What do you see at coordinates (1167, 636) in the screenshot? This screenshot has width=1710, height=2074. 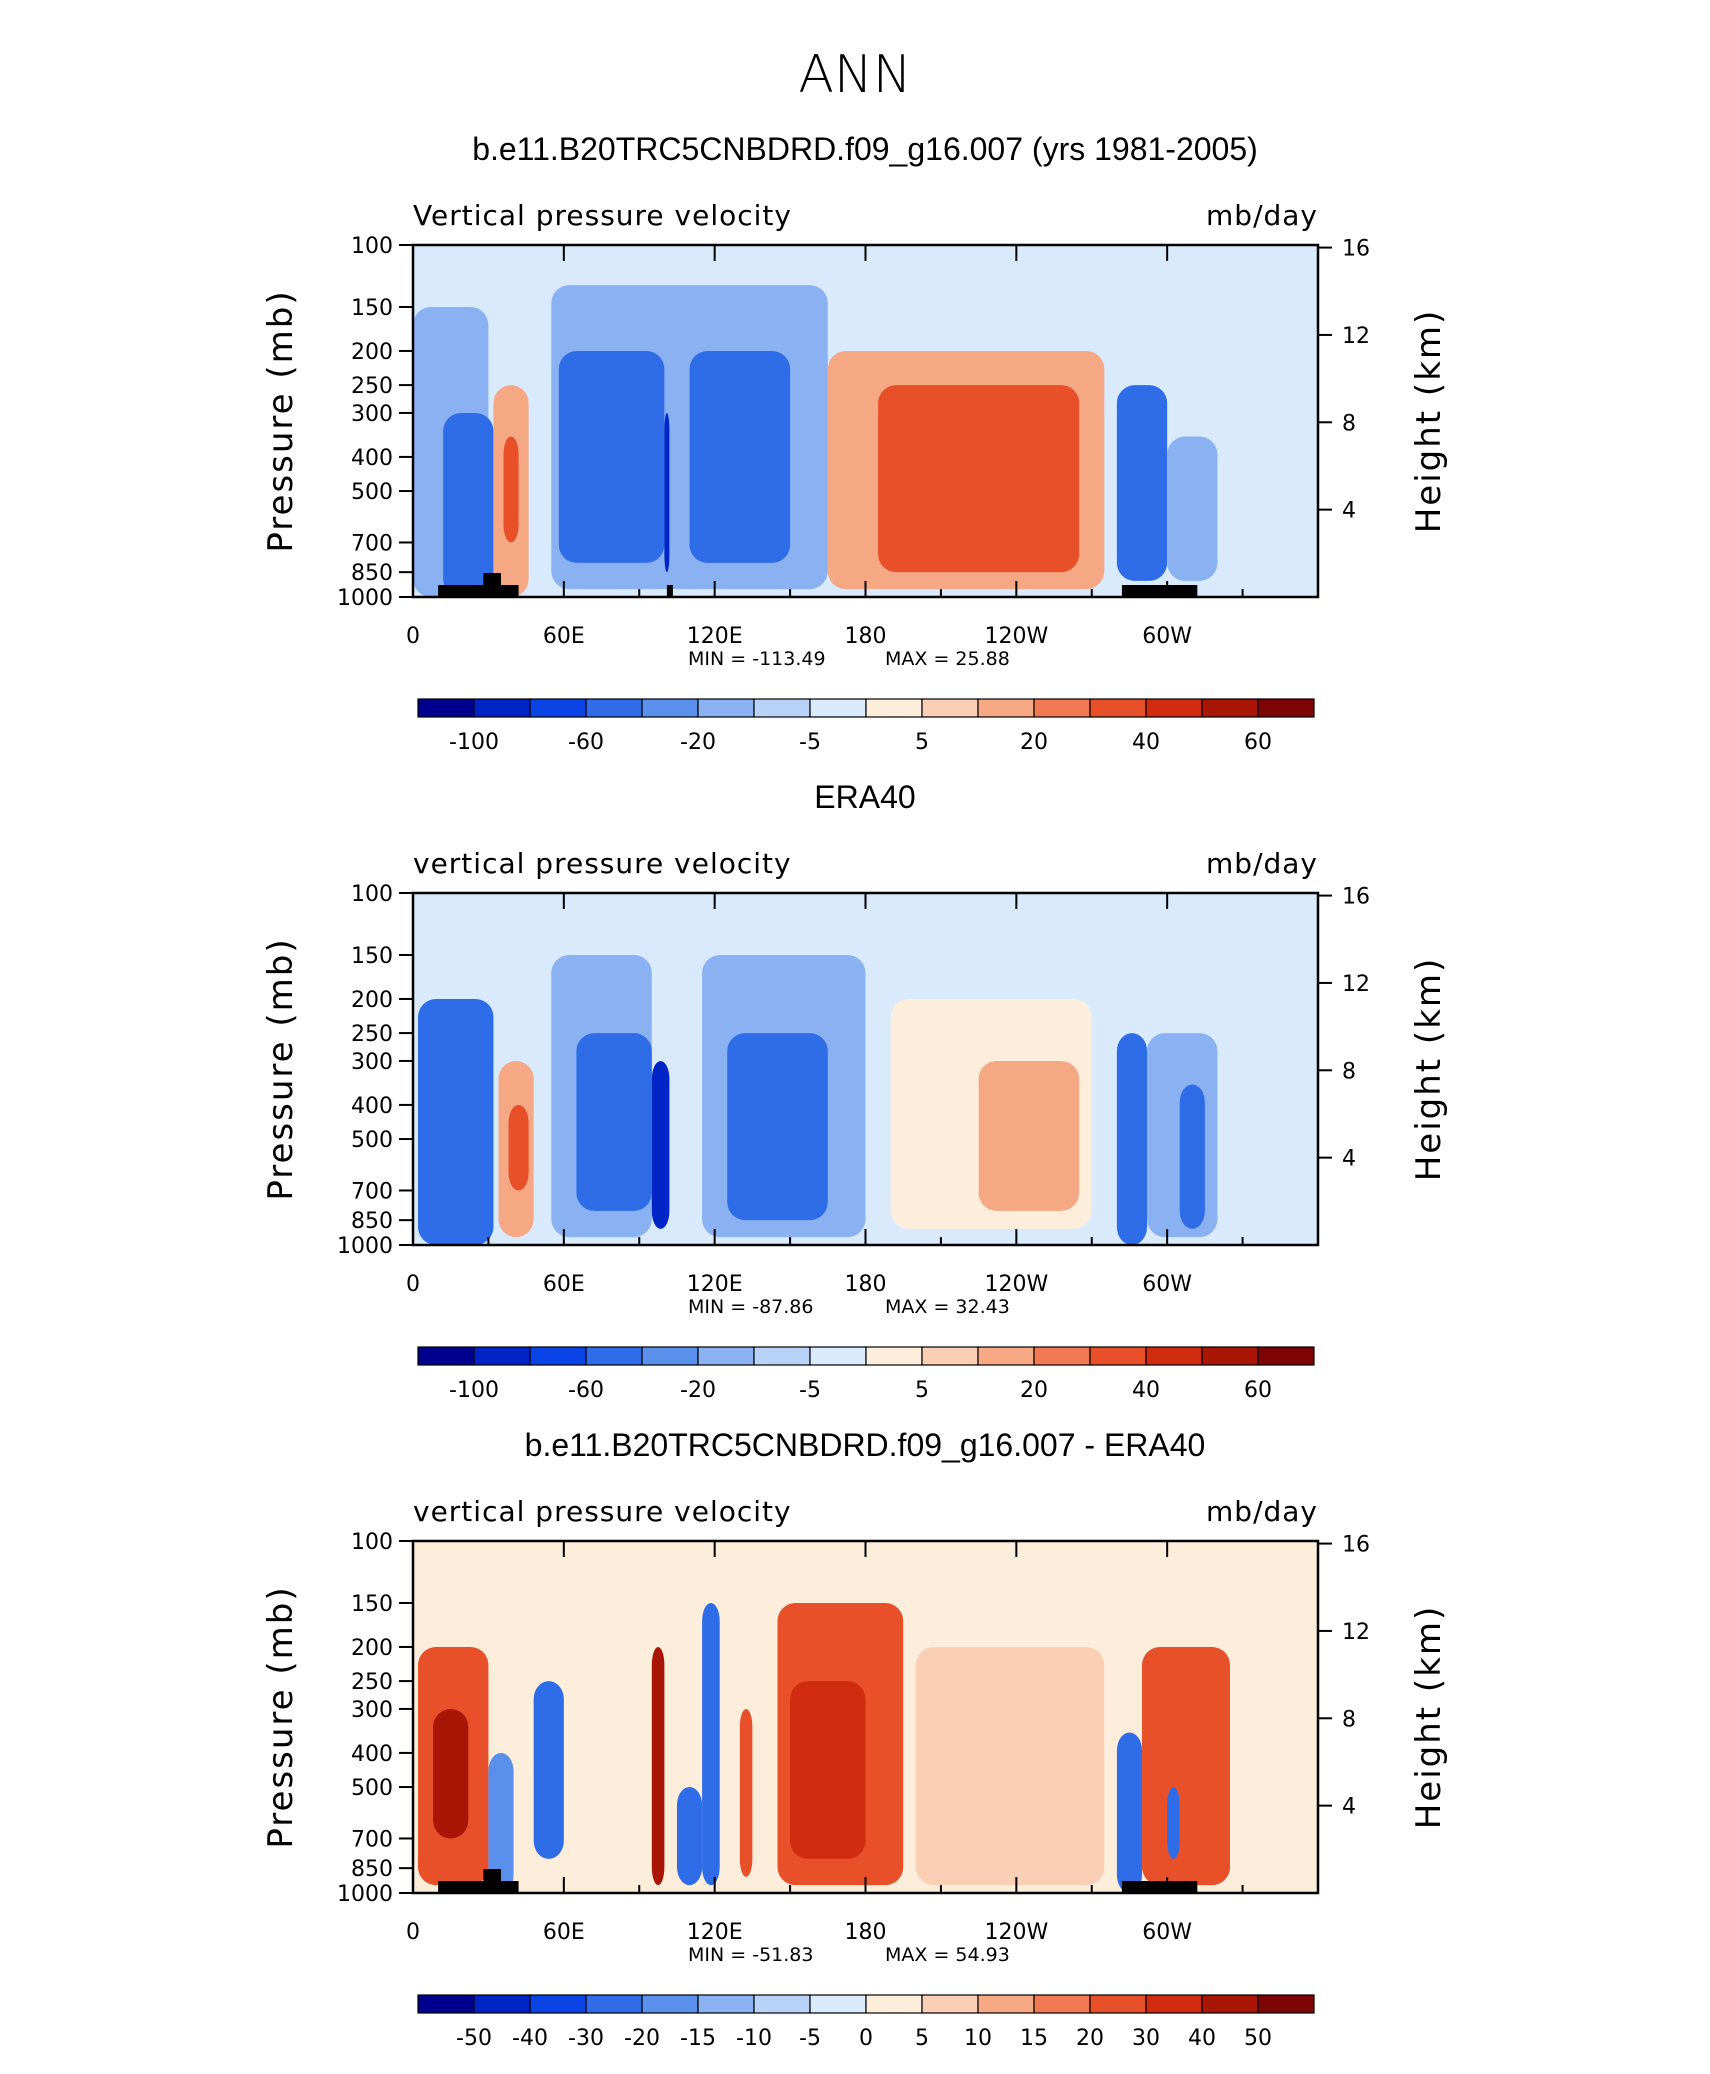 I see `x-tick-label: 60W` at bounding box center [1167, 636].